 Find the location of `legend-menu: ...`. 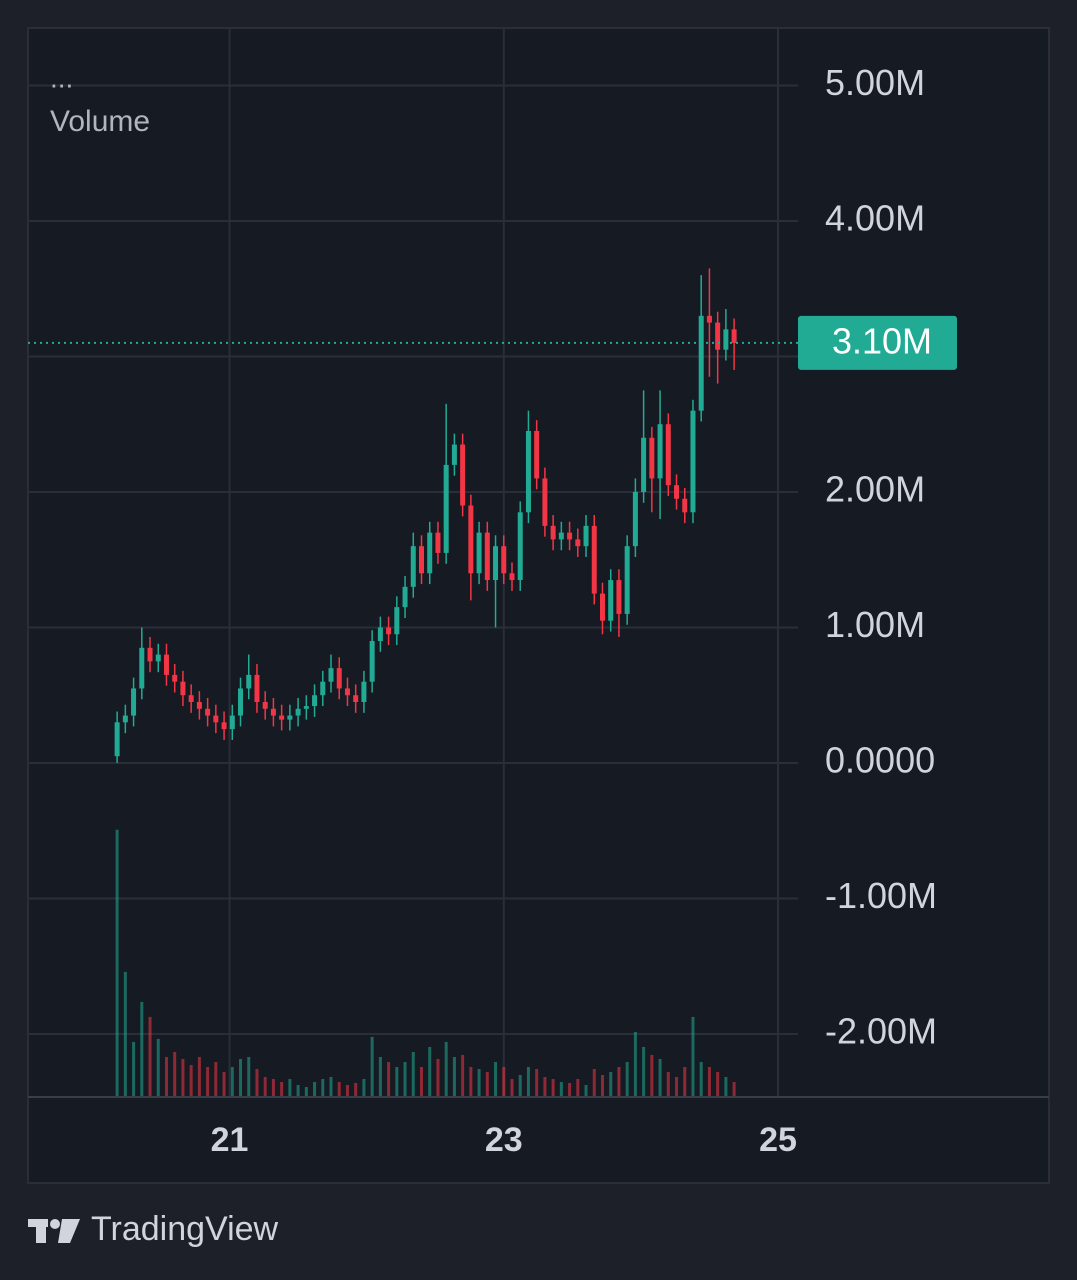

legend-menu: ... is located at coordinates (61, 77).